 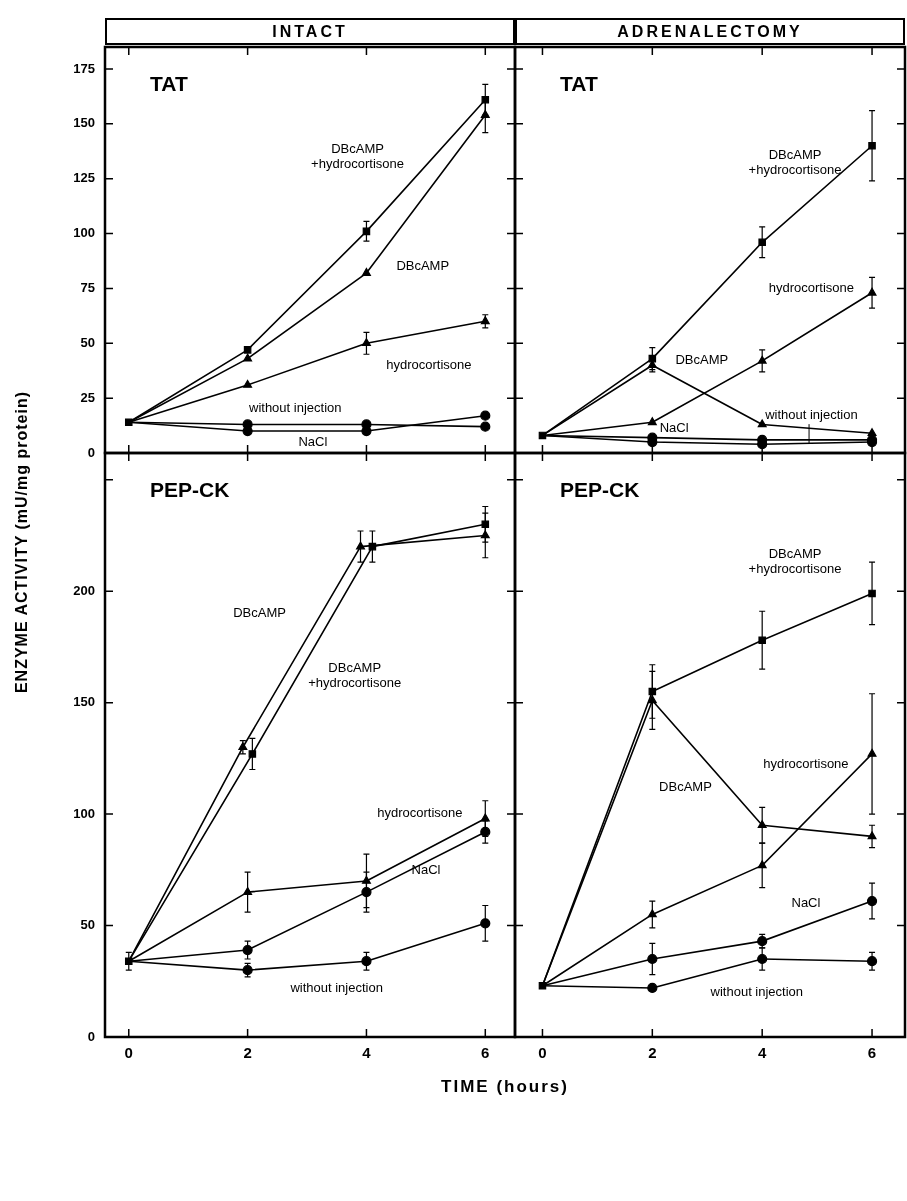 I want to click on text: DBcAMP, so click(x=259, y=613).